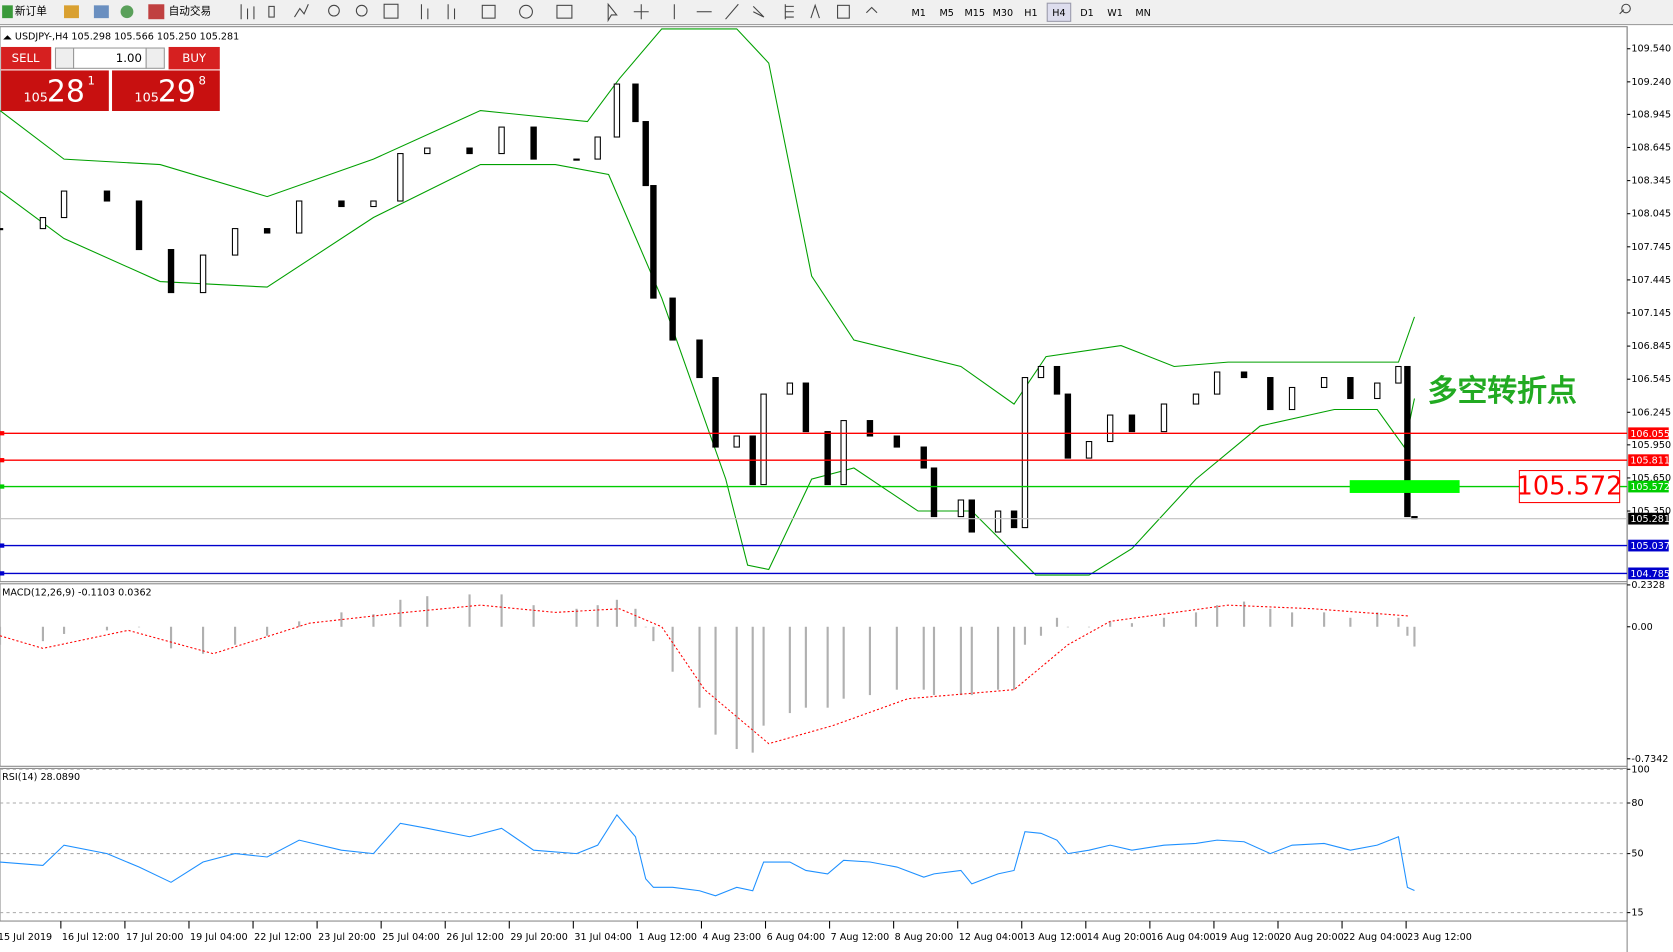 Image resolution: width=1673 pixels, height=952 pixels. I want to click on timeframe-button: MN, so click(1142, 13).